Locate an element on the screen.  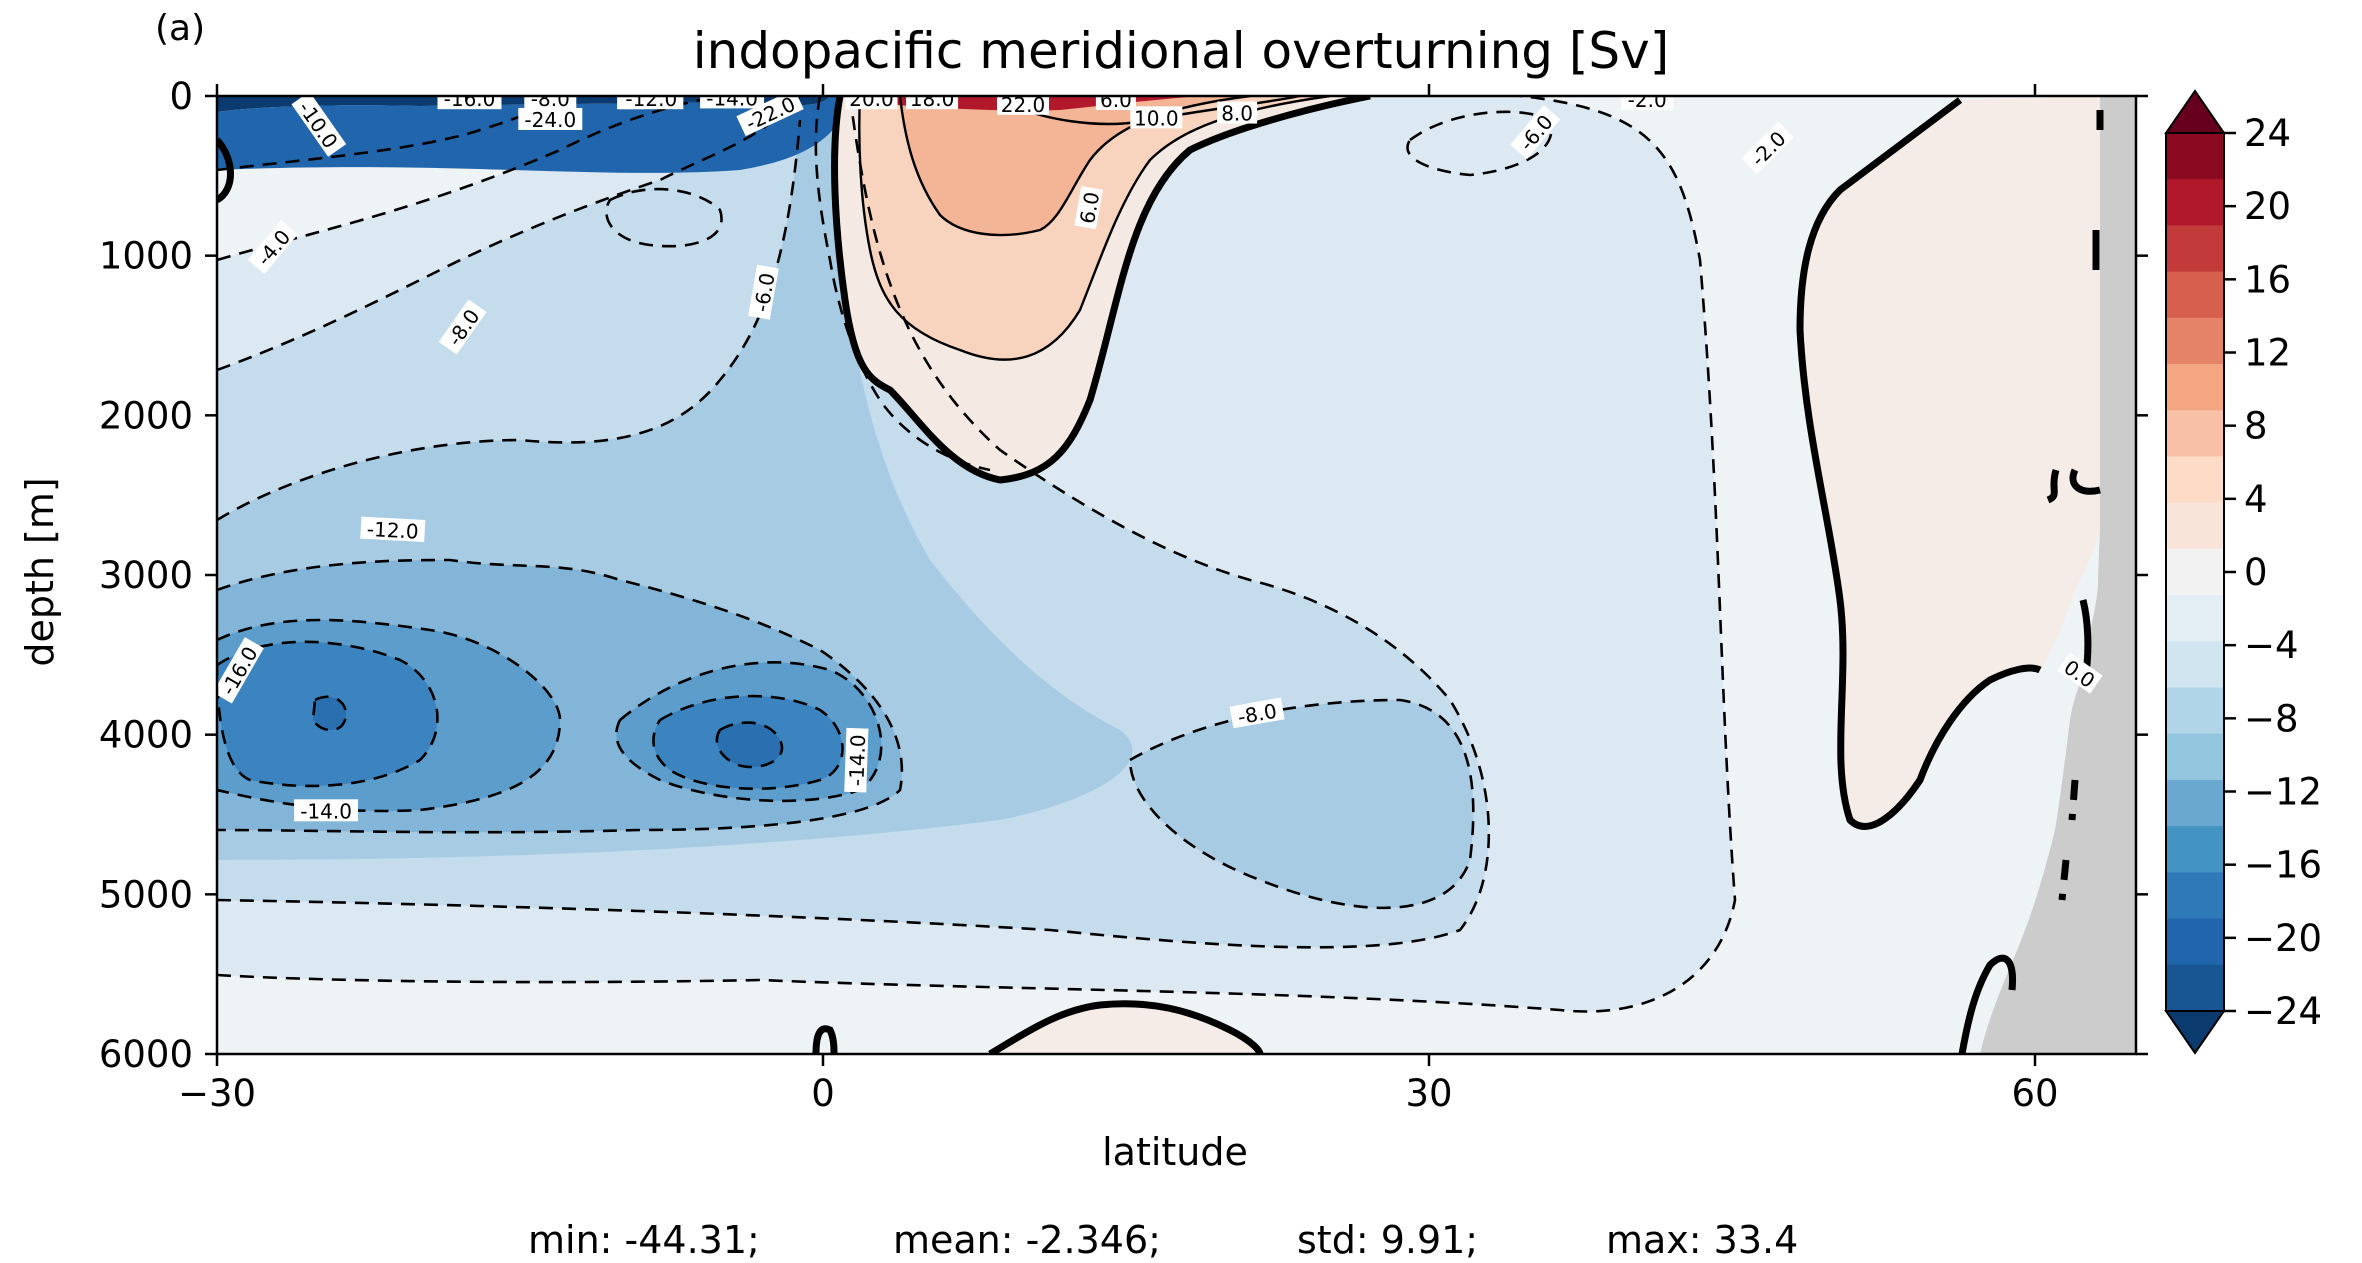
colorbar-tick-label: 12 is located at coordinates (2267, 353).